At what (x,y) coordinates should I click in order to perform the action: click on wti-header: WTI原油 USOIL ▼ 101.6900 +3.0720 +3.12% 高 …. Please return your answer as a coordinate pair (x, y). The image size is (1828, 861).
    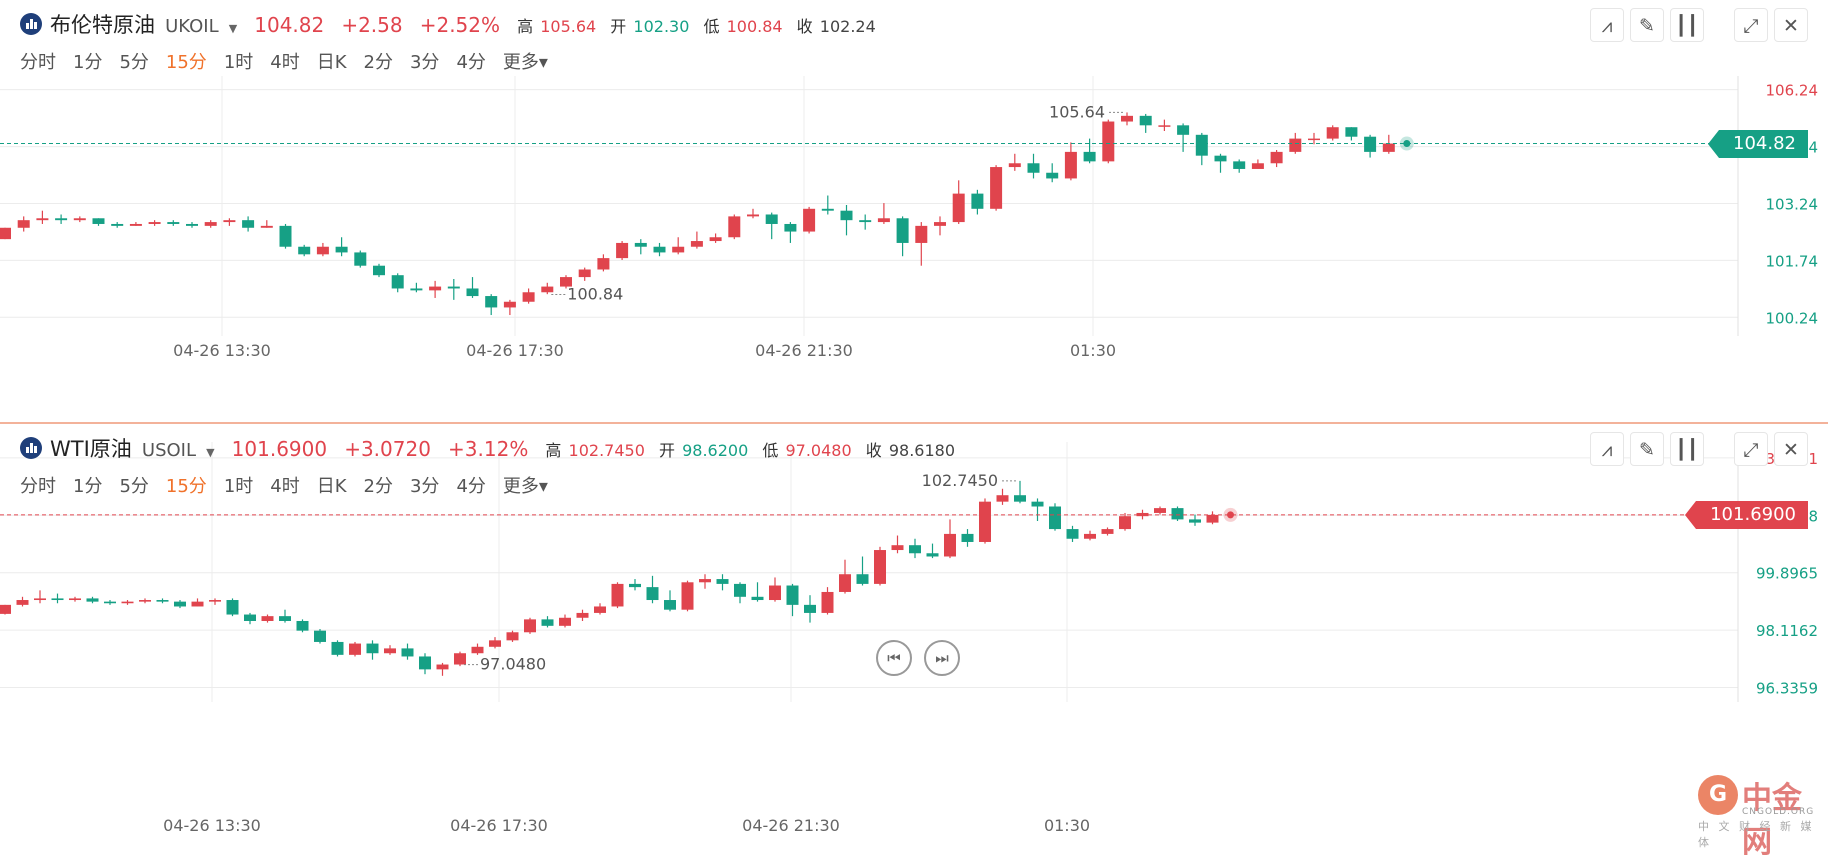
    Looking at the image, I should click on (914, 451).